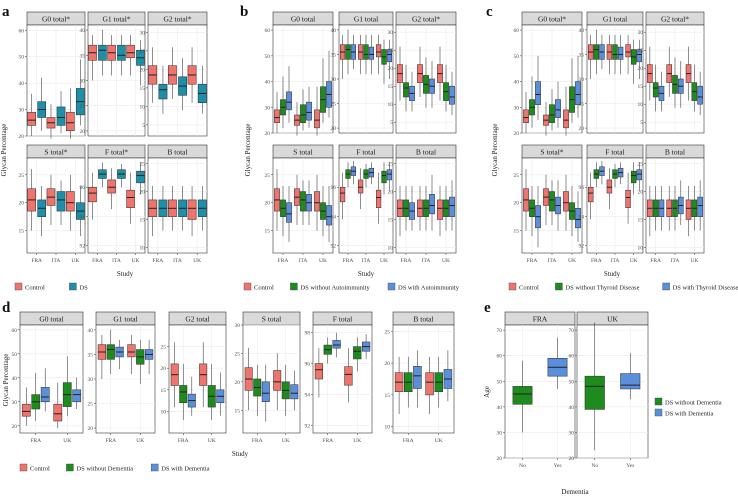  Describe the element at coordinates (116, 19) in the screenshot. I see `facet-title: G1 total*` at that location.